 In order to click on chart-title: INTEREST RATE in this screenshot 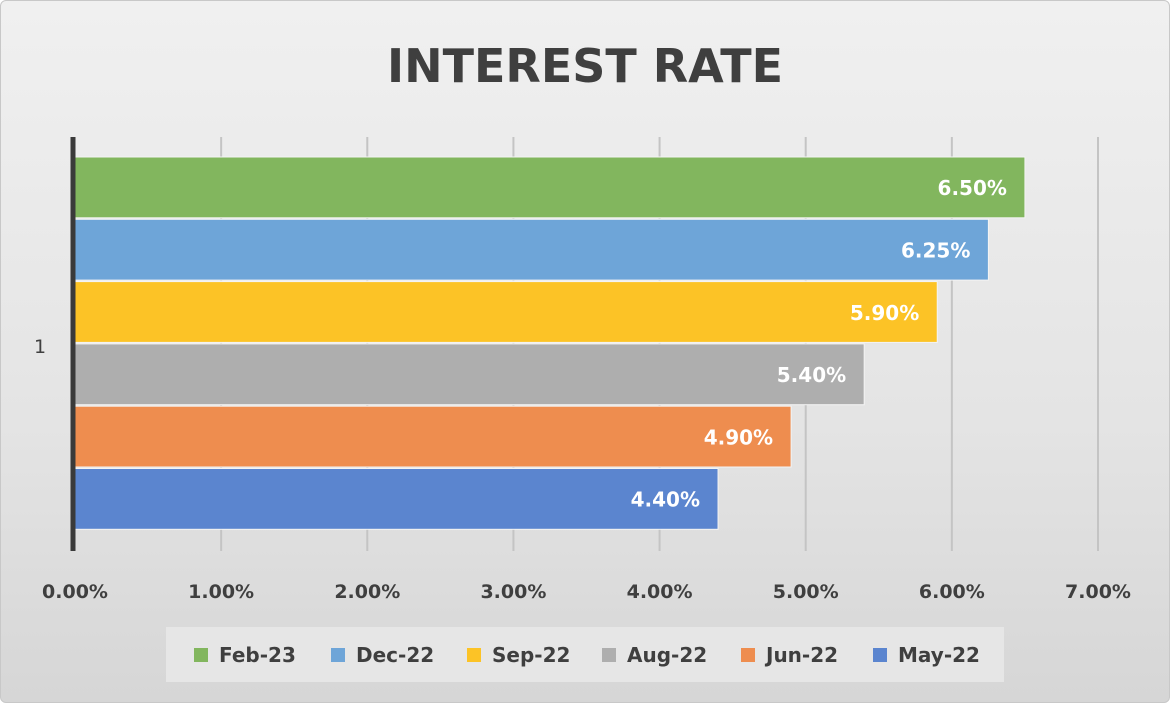, I will do `click(585, 66)`.